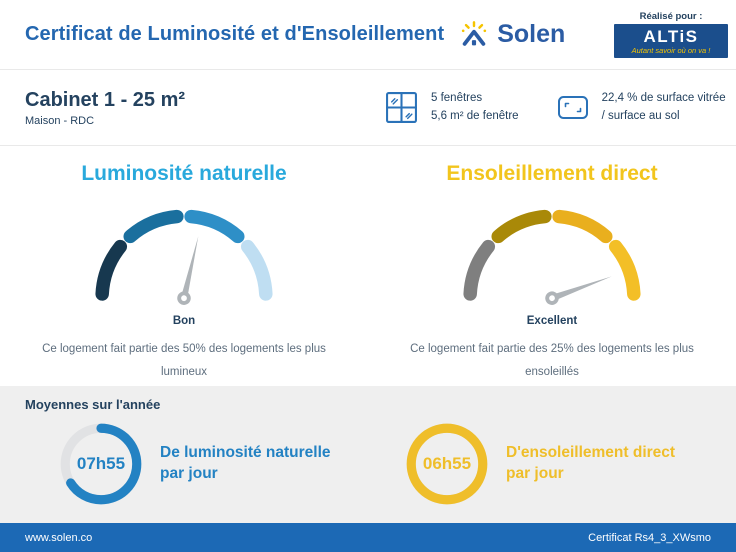 This screenshot has height=552, width=736. What do you see at coordinates (572, 107) in the screenshot?
I see `surface-ratio-icon` at bounding box center [572, 107].